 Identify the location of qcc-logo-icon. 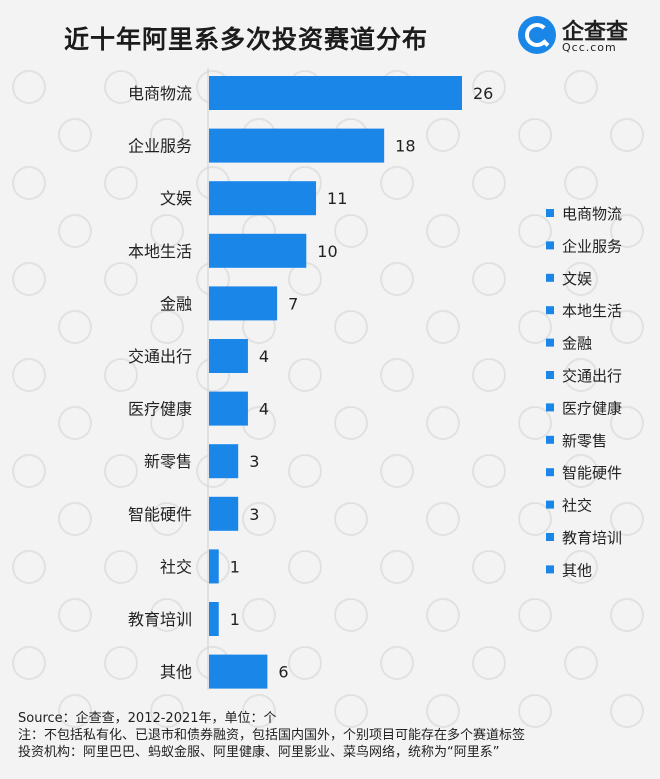
(537, 35).